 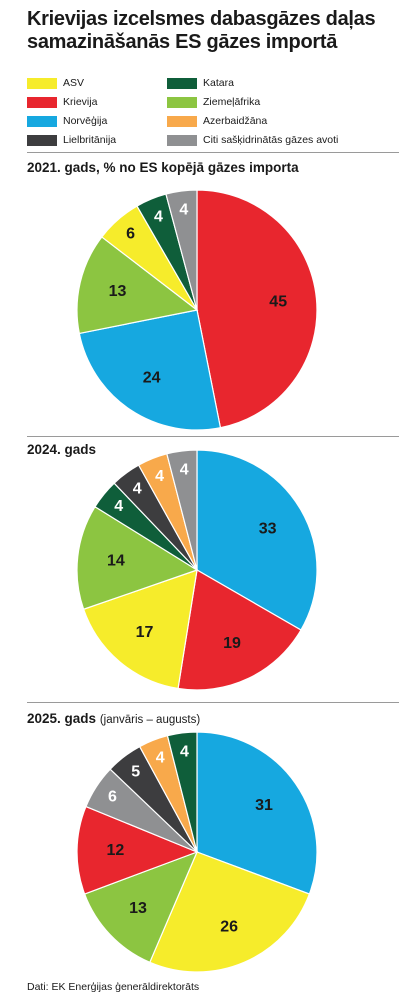 I want to click on pie-chart-2021: 45 24 13 6 4 4, so click(x=197, y=310).